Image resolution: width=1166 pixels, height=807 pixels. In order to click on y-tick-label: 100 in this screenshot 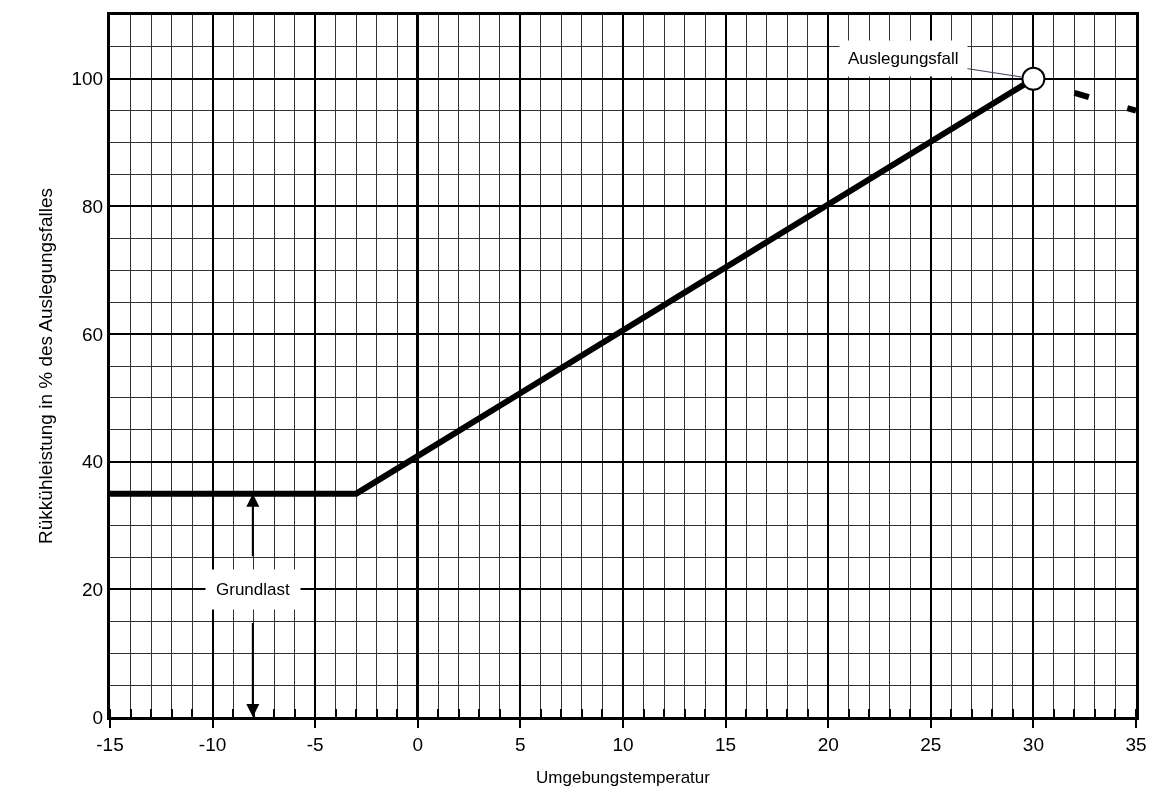, I will do `click(87, 79)`.